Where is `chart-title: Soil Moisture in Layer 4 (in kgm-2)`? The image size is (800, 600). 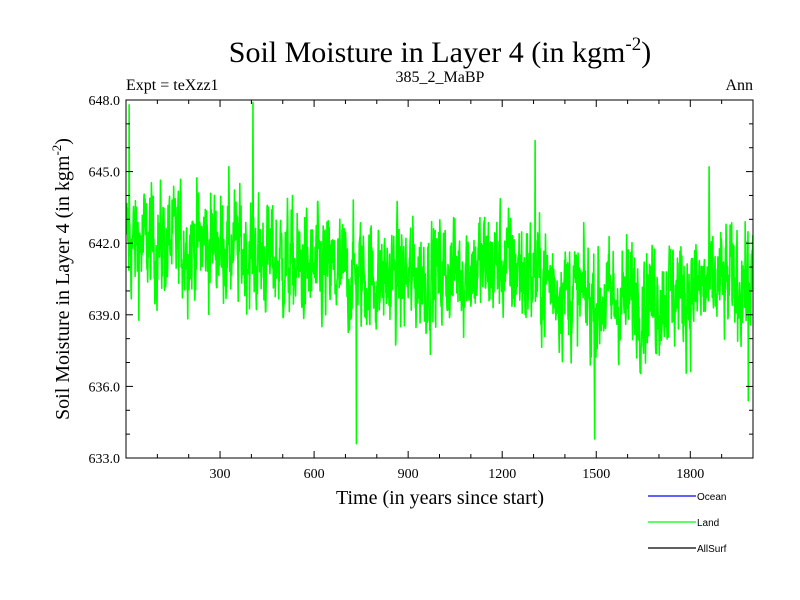 chart-title: Soil Moisture in Layer 4 (in kgm-2) is located at coordinates (440, 51).